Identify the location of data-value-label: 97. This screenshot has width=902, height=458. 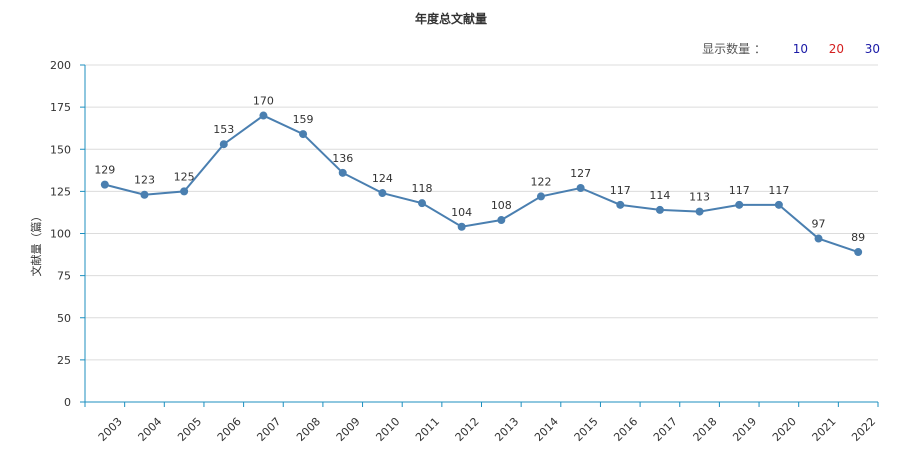
(819, 224).